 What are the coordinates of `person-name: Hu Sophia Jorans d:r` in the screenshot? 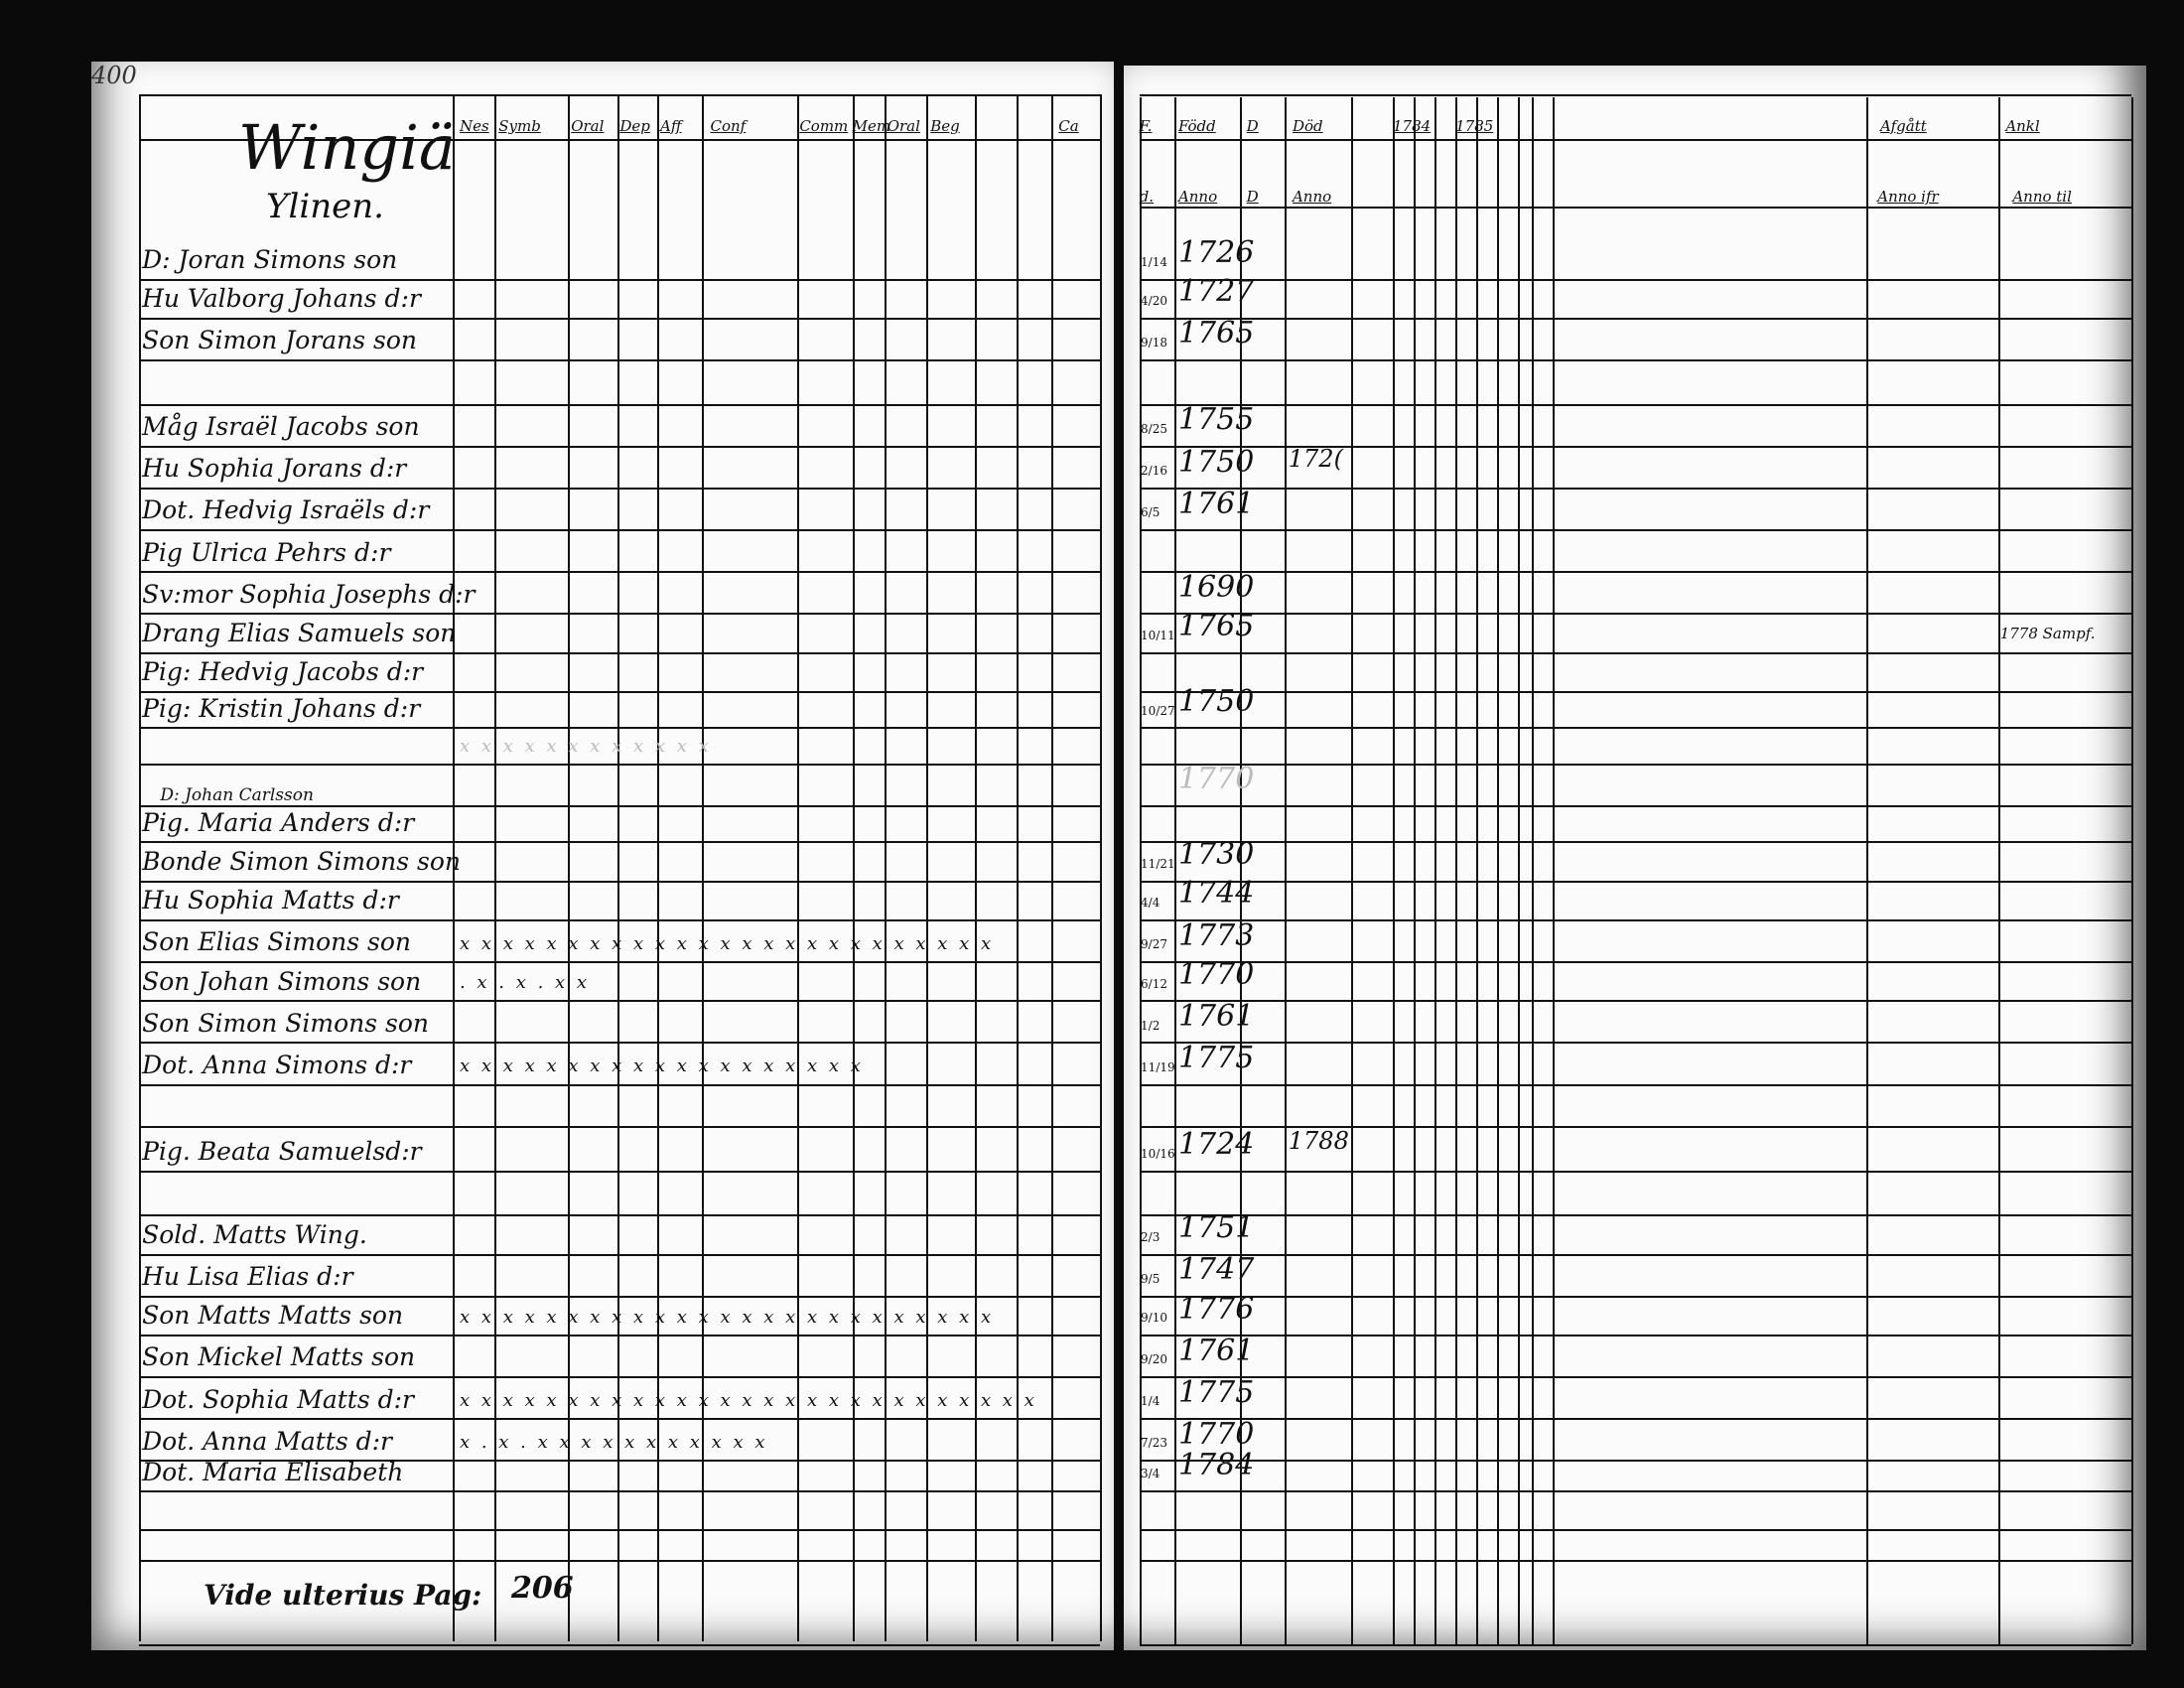 It's located at (274, 469).